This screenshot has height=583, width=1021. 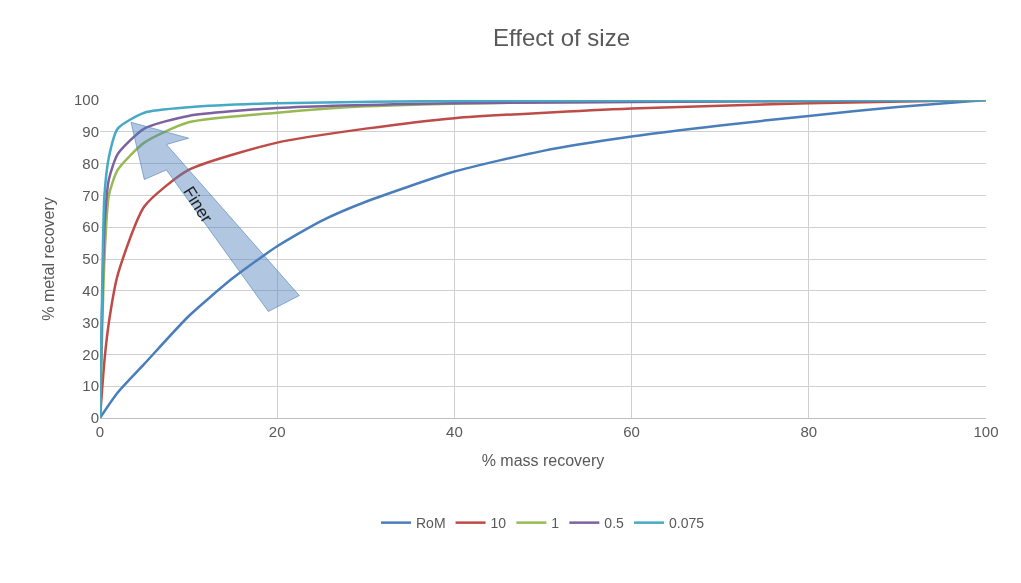 I want to click on y-tick-label: 50, so click(x=90, y=259).